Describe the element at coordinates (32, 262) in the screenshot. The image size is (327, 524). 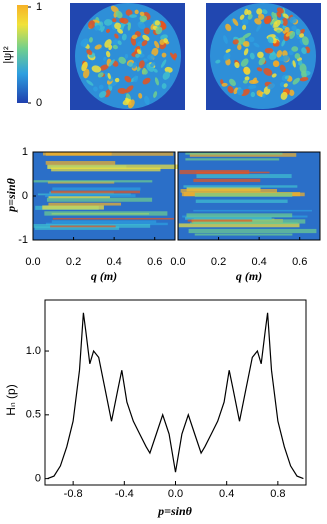
I see `x-tick-label: 0.0` at that location.